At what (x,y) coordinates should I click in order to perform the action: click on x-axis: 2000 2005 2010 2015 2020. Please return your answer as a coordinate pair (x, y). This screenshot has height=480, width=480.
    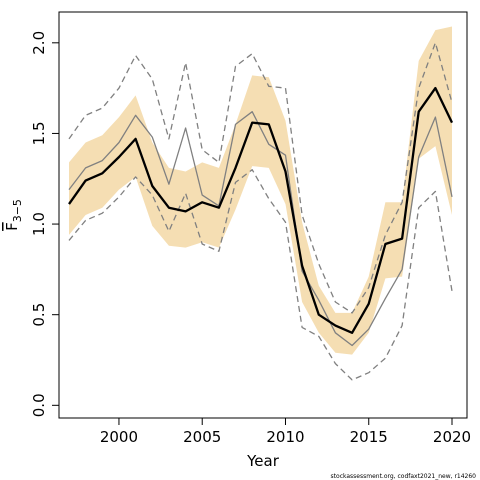
    Looking at the image, I should click on (285, 432).